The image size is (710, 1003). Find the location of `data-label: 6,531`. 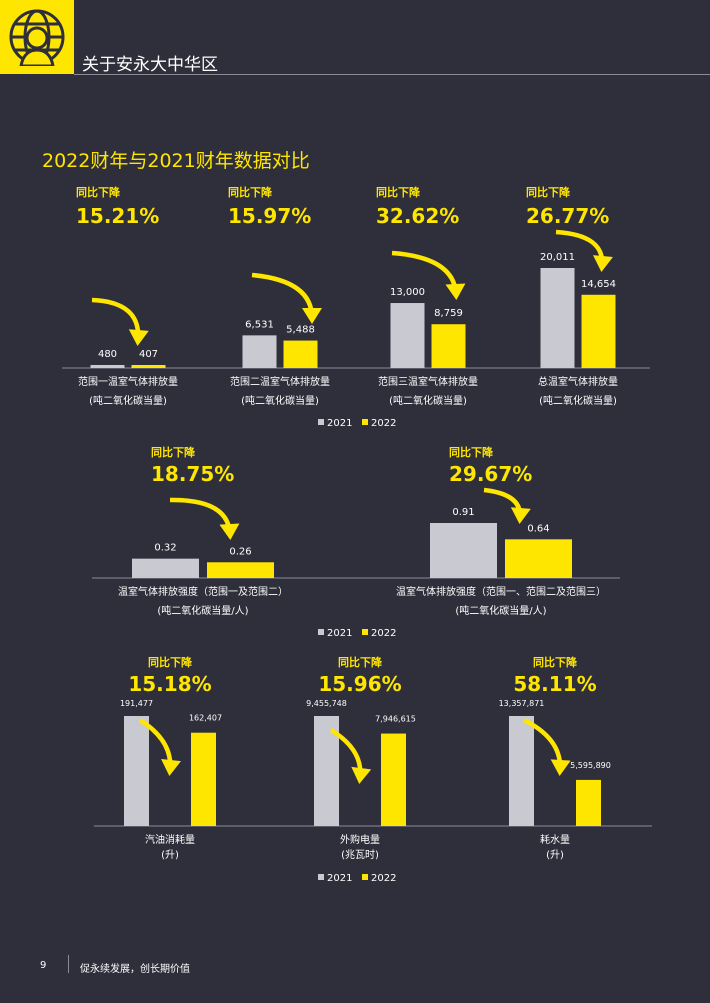

data-label: 6,531 is located at coordinates (259, 324).